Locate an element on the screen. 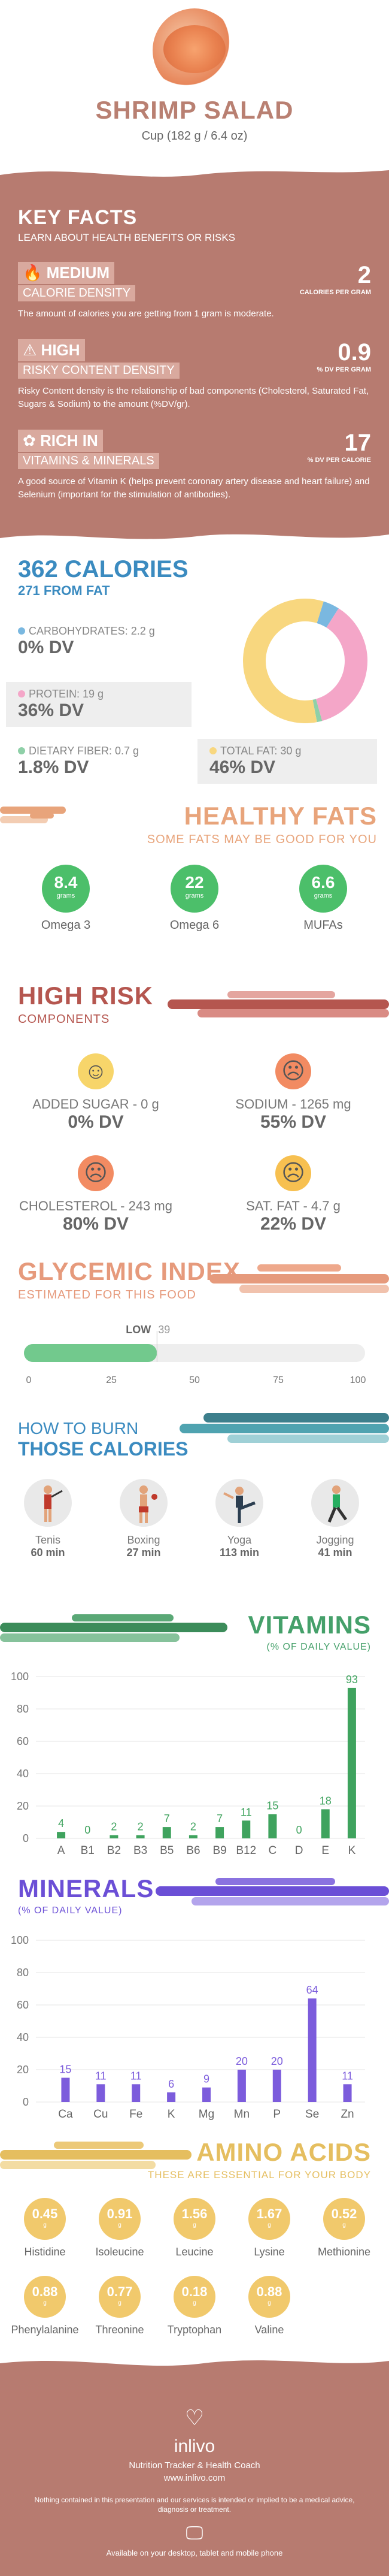 This screenshot has width=389, height=2576. fact-value: 17 is located at coordinates (358, 443).